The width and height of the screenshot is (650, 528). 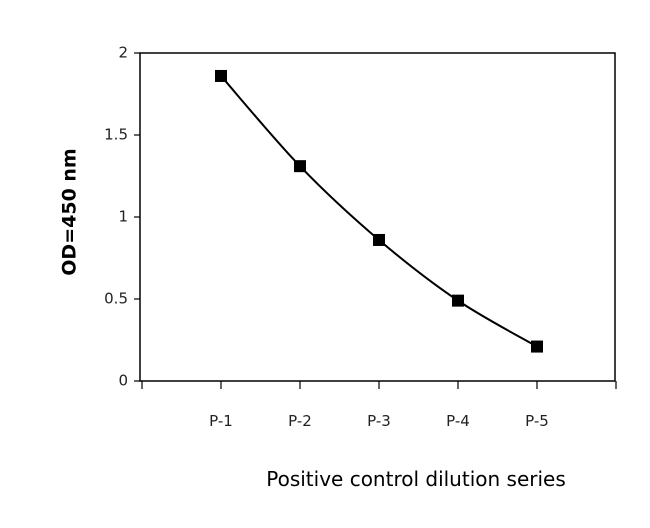 I want to click on y-tick-label: 1.5, so click(x=116, y=135).